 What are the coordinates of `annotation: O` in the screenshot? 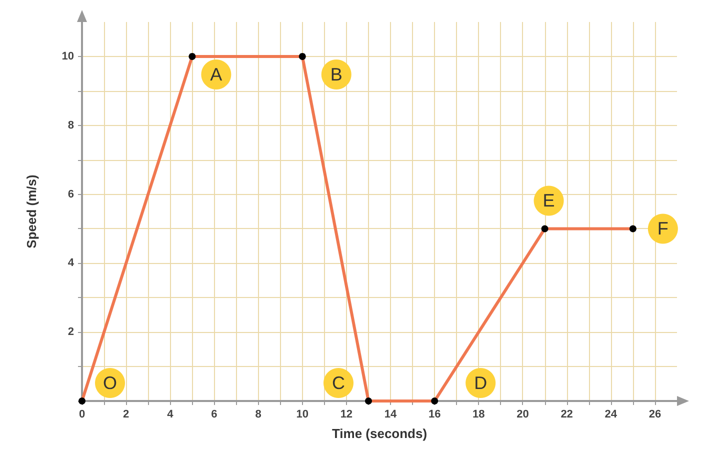 It's located at (110, 383).